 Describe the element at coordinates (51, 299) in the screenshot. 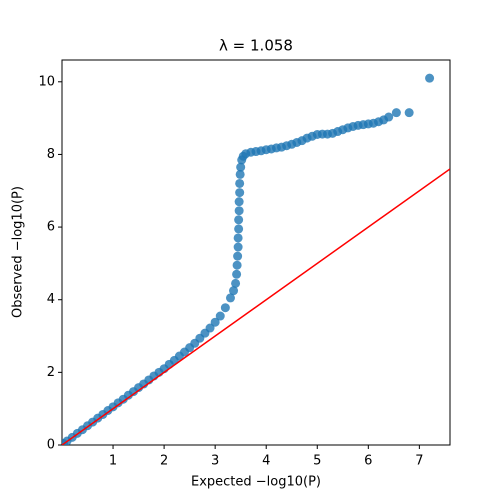

I see `y-tick-label: 4` at that location.